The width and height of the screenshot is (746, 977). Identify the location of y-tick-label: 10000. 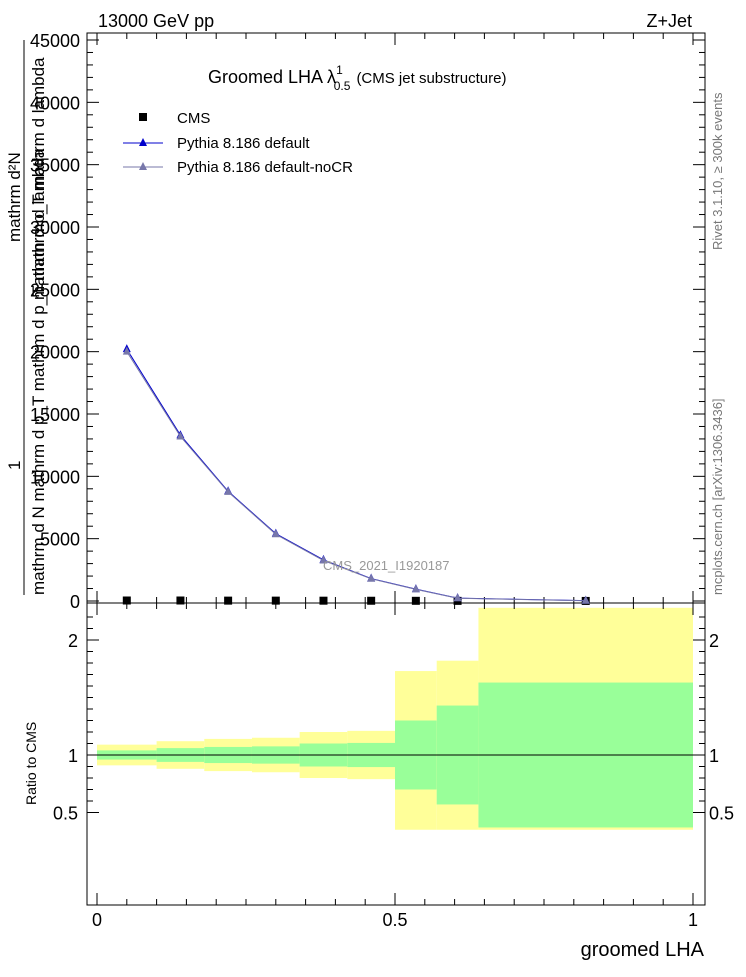
(55, 477).